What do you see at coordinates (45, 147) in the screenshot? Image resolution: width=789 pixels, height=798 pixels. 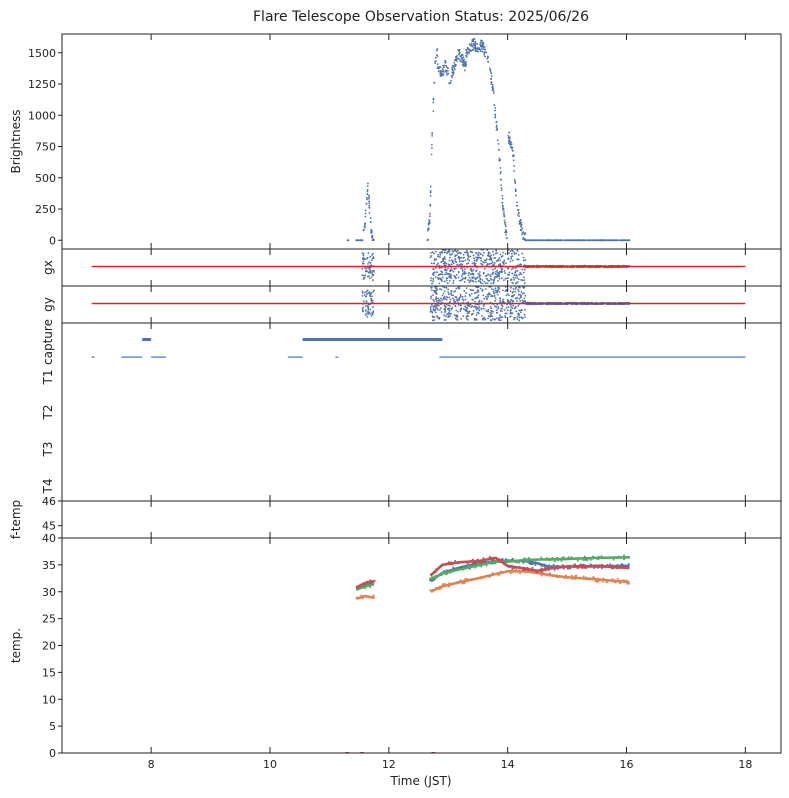 I see `y-tick-label: 750` at bounding box center [45, 147].